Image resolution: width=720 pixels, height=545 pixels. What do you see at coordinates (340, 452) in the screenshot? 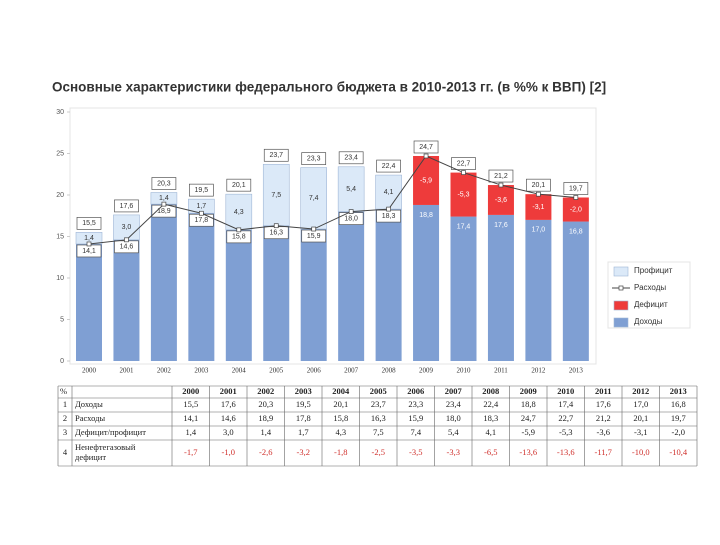
I see `table-cell: -1,8` at bounding box center [340, 452].